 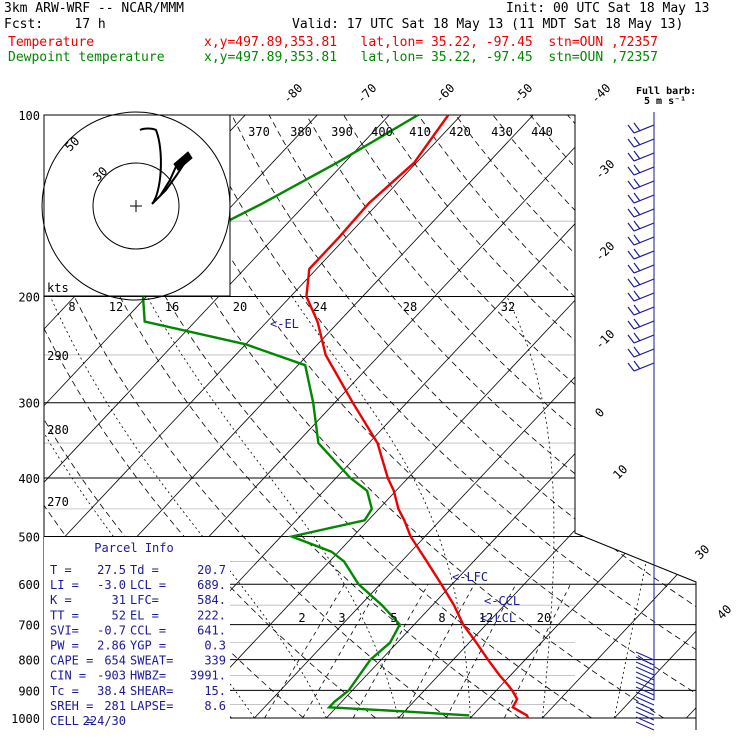 What do you see at coordinates (600, 93) in the screenshot?
I see `isotherm-label--40: -40` at bounding box center [600, 93].